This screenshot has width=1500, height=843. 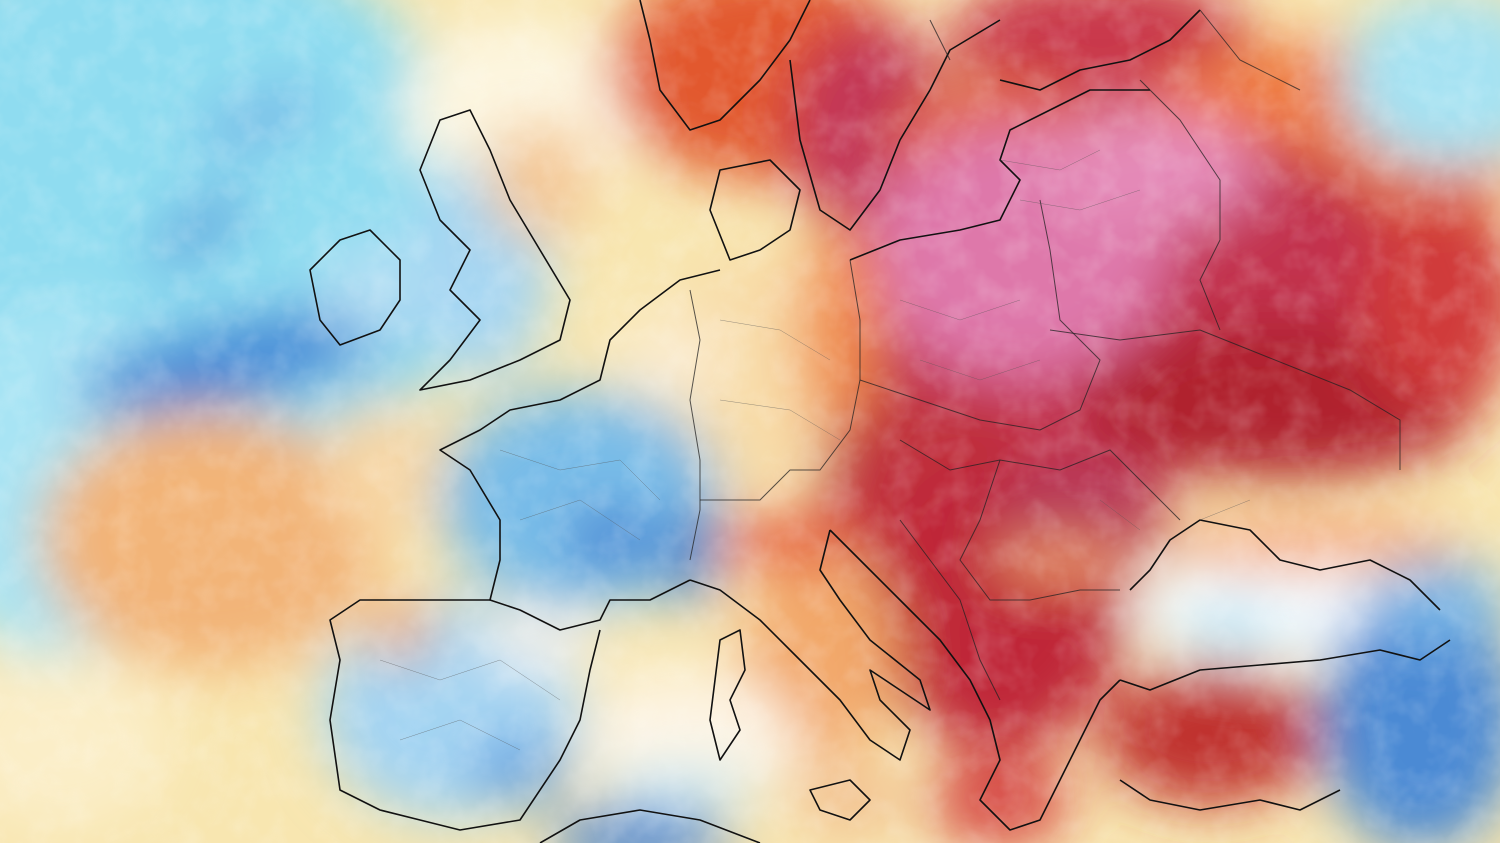 I want to click on sicily-coast, so click(x=840, y=800).